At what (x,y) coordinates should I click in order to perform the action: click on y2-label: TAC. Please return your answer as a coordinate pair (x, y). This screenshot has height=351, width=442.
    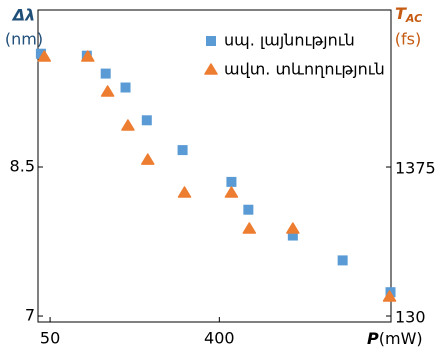
    Looking at the image, I should click on (408, 15).